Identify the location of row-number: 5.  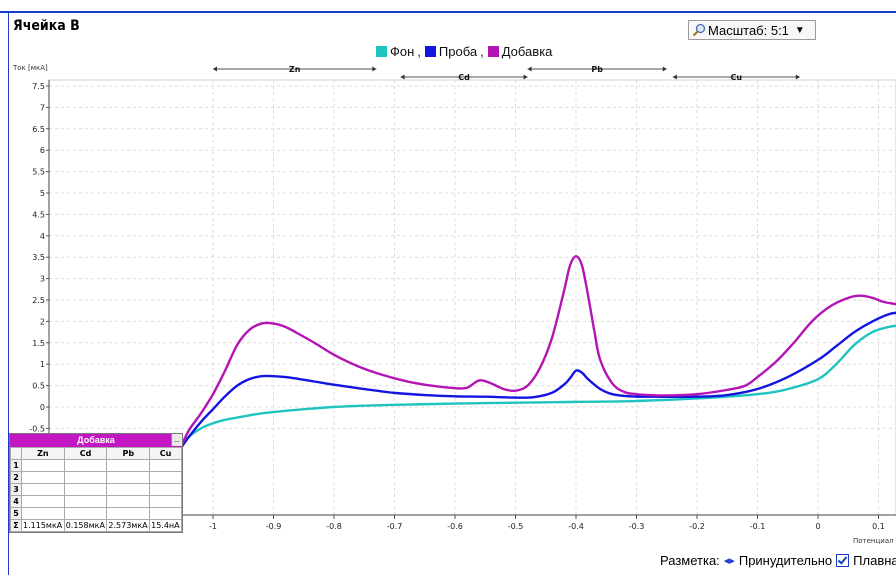
(16, 513).